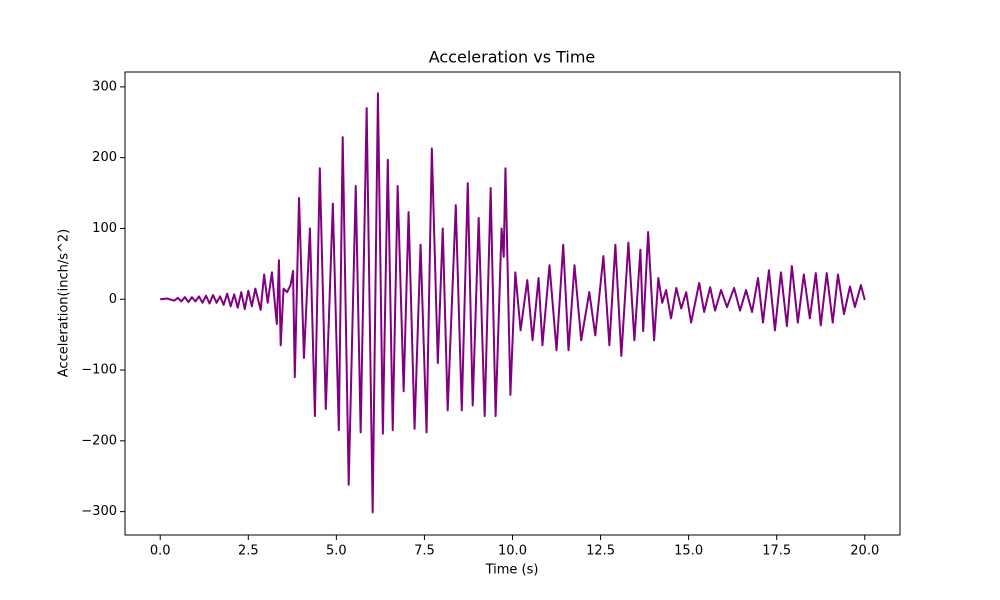 The image size is (1000, 600). I want to click on x-tick-label: 2.5, so click(248, 551).